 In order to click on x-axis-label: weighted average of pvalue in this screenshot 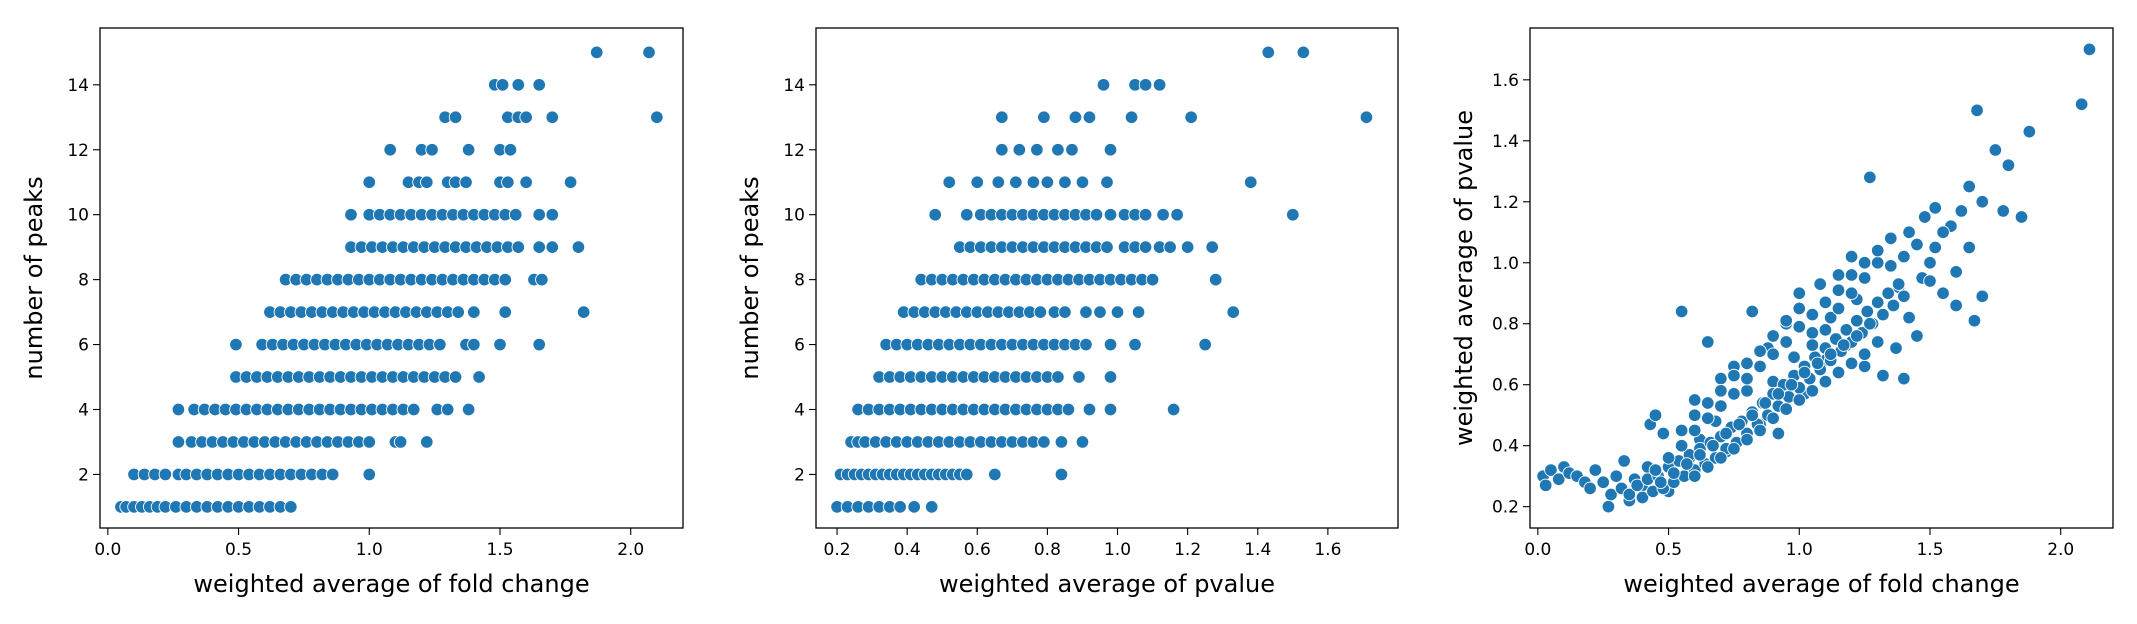, I will do `click(1107, 584)`.